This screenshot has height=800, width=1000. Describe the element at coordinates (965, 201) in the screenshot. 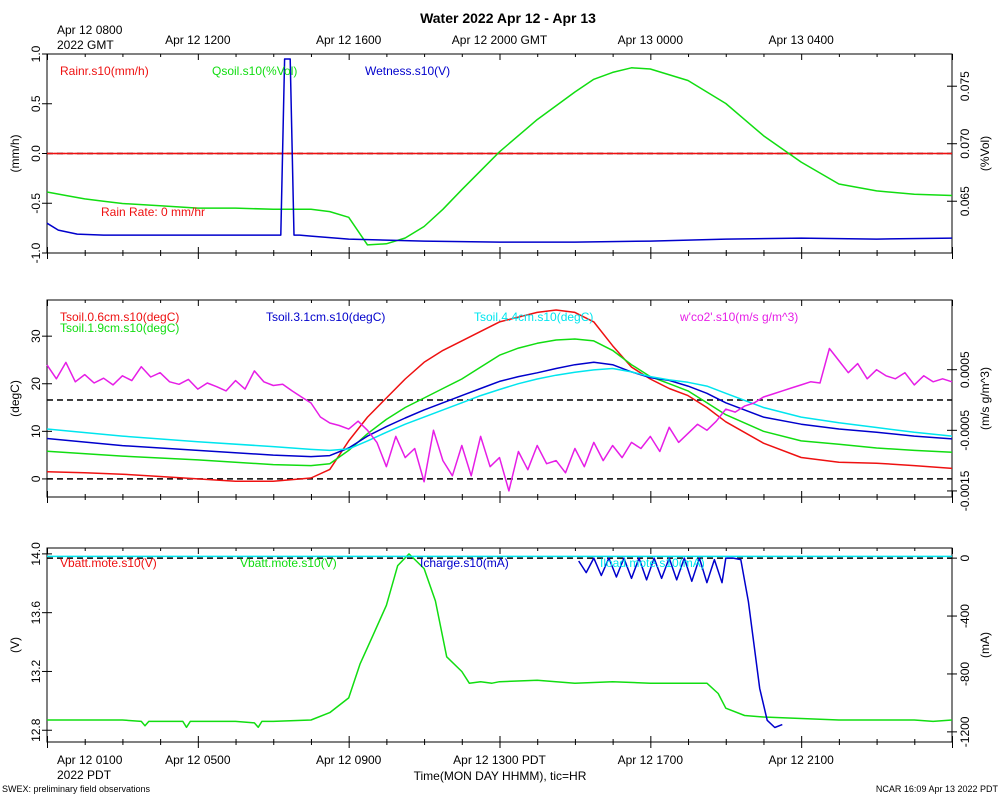

I see `y-tick-label-right: 0.065` at that location.